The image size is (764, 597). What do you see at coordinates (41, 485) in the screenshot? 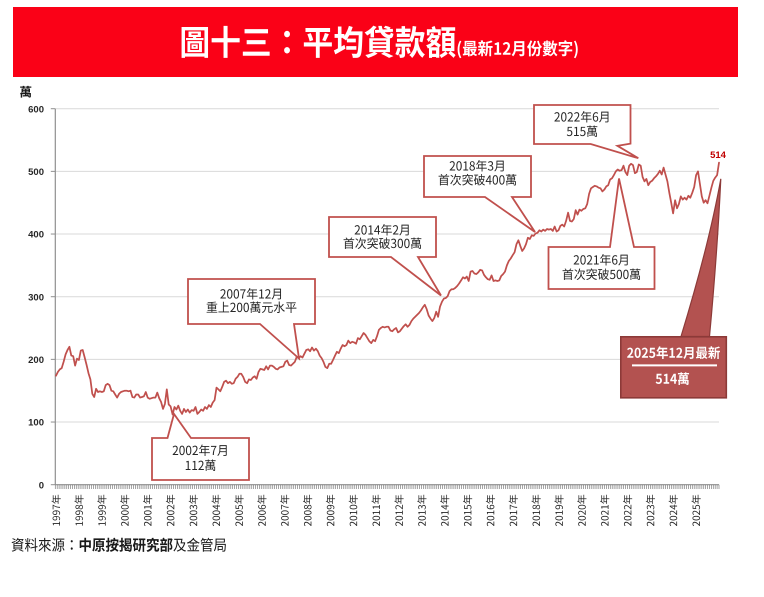
I see `svg-text: 0` at bounding box center [41, 485].